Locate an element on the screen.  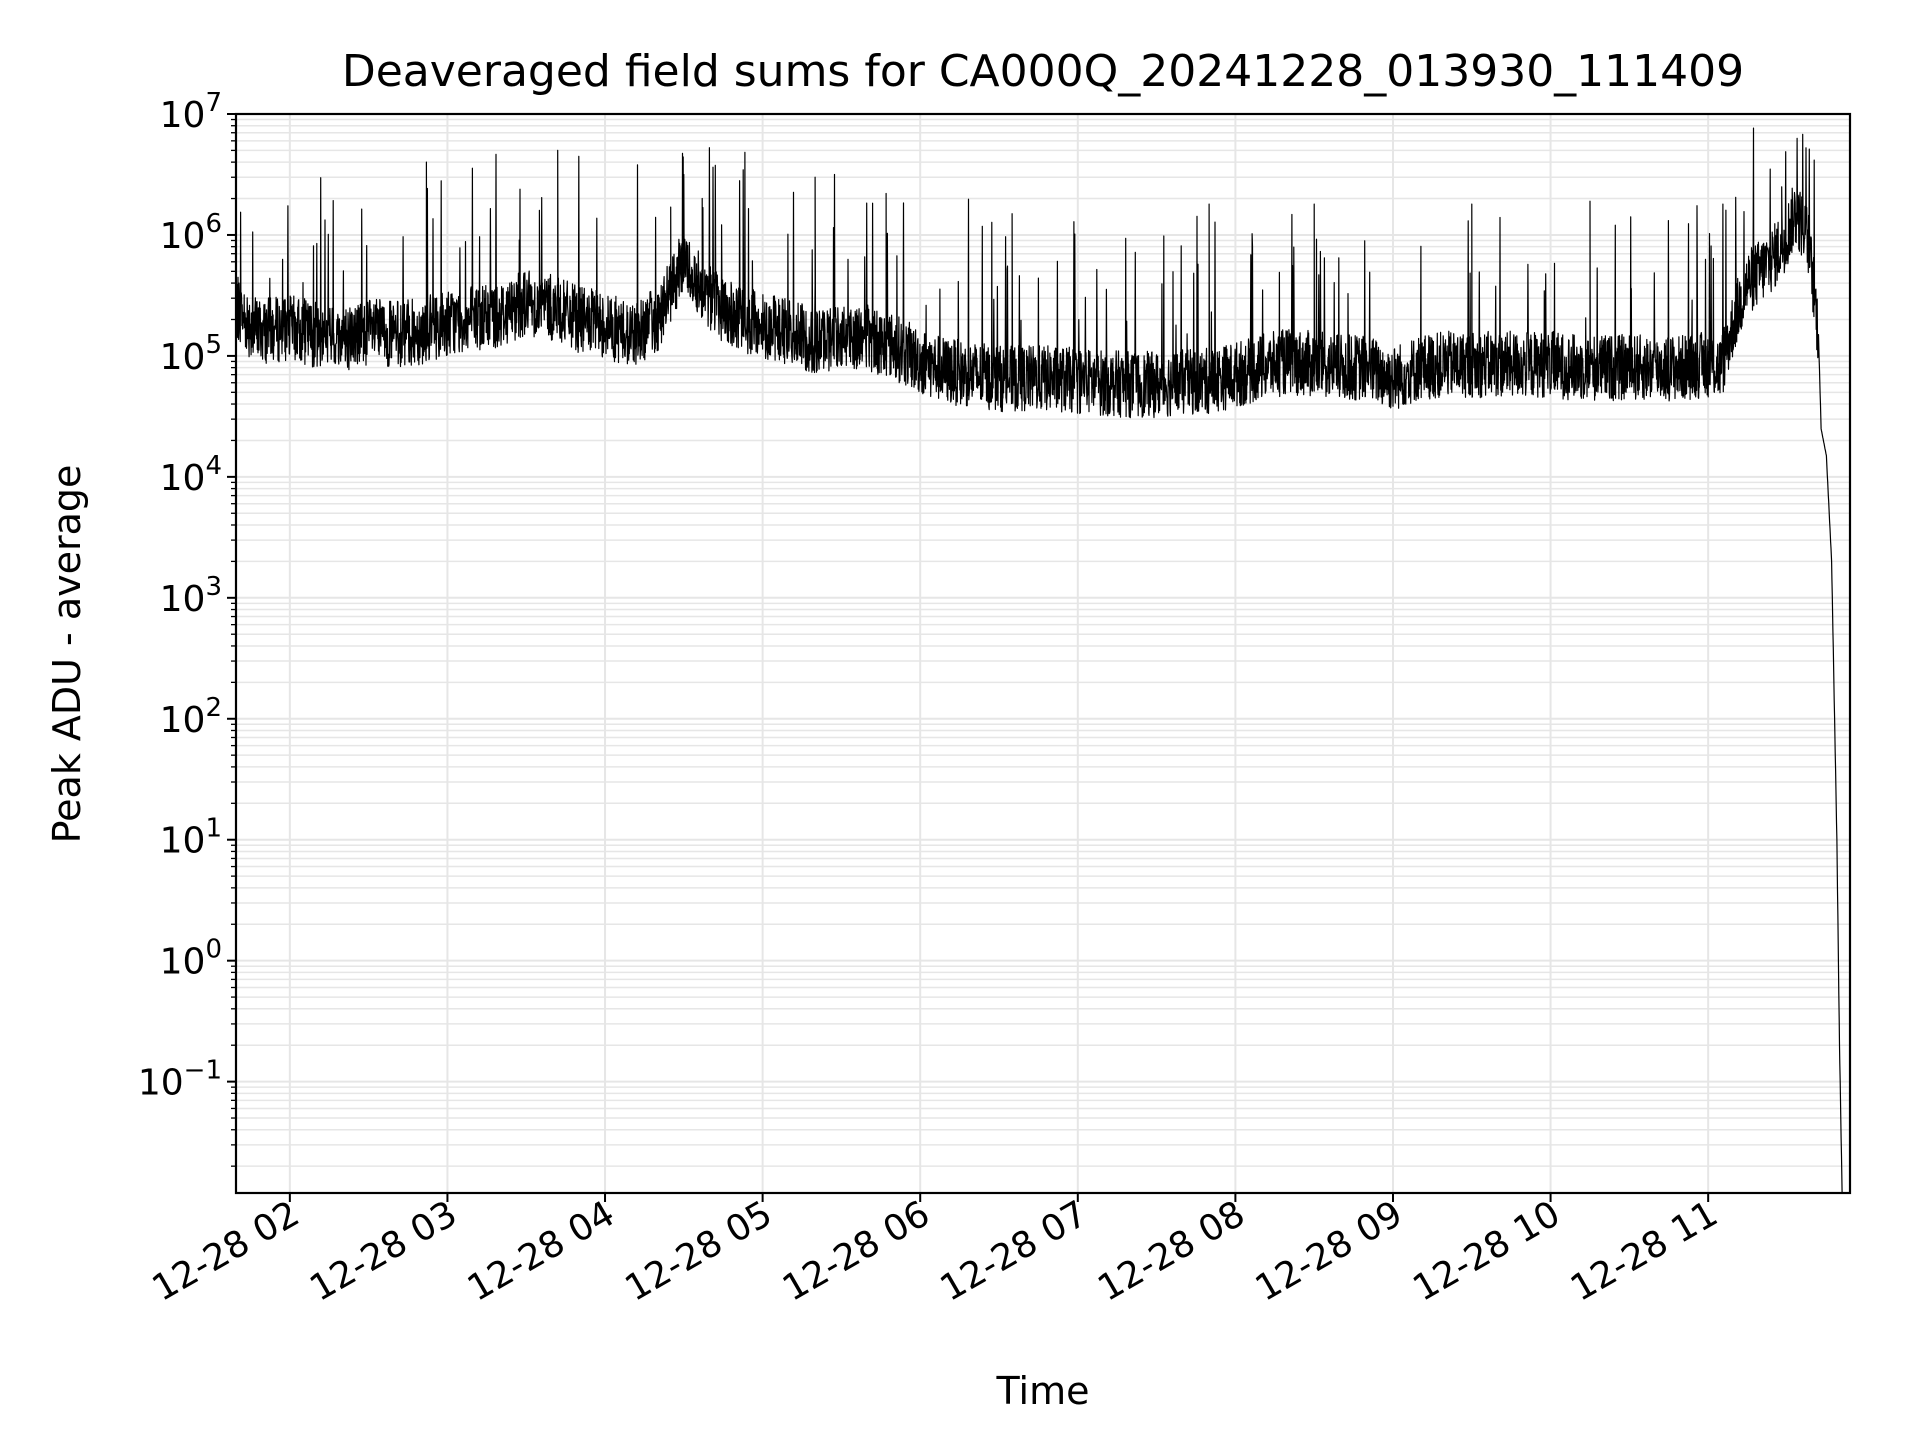
y-axis-label: Peak ADU - average is located at coordinates (67, 654).